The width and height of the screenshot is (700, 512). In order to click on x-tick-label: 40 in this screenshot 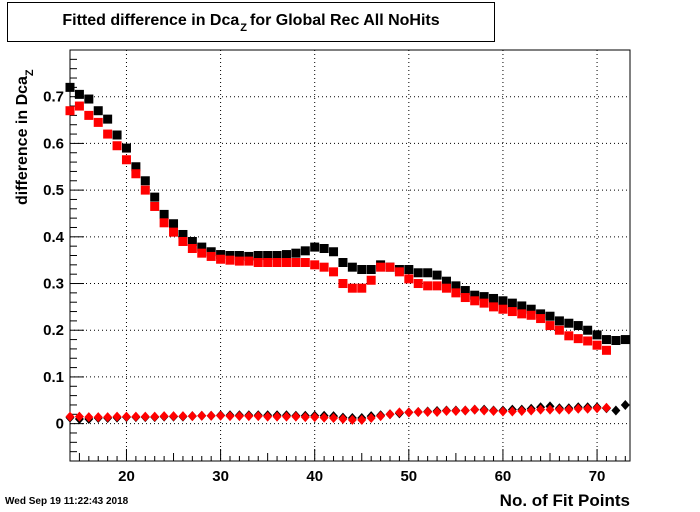, I will do `click(314, 476)`.